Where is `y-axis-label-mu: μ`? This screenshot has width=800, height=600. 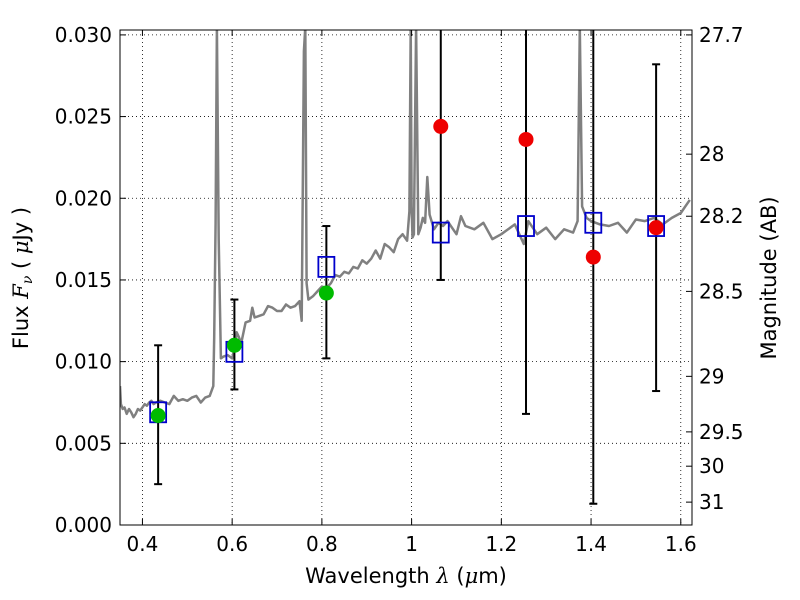
y-axis-label-mu: μ is located at coordinates (21, 247).